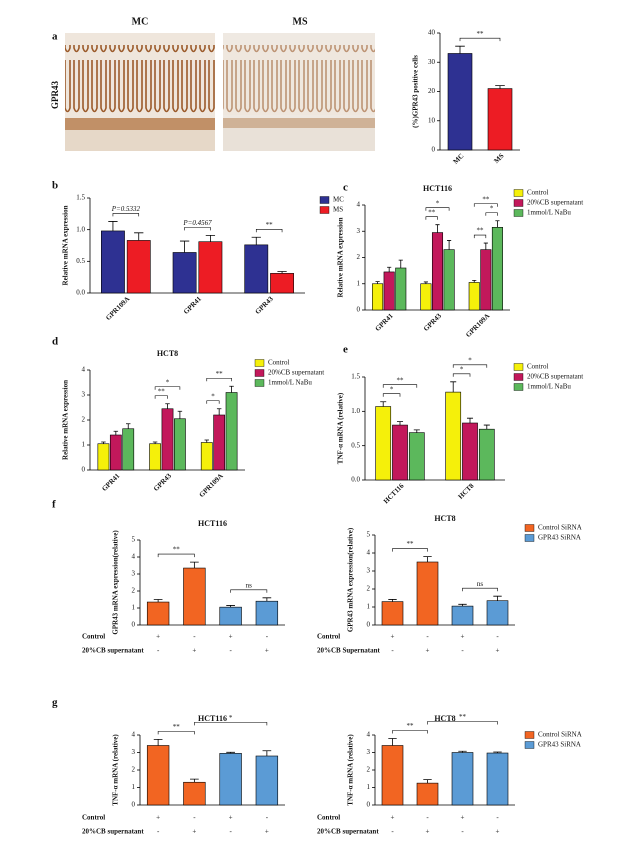 The width and height of the screenshot is (623, 852). Describe the element at coordinates (300, 21) in the screenshot. I see `image-label: MS` at that location.